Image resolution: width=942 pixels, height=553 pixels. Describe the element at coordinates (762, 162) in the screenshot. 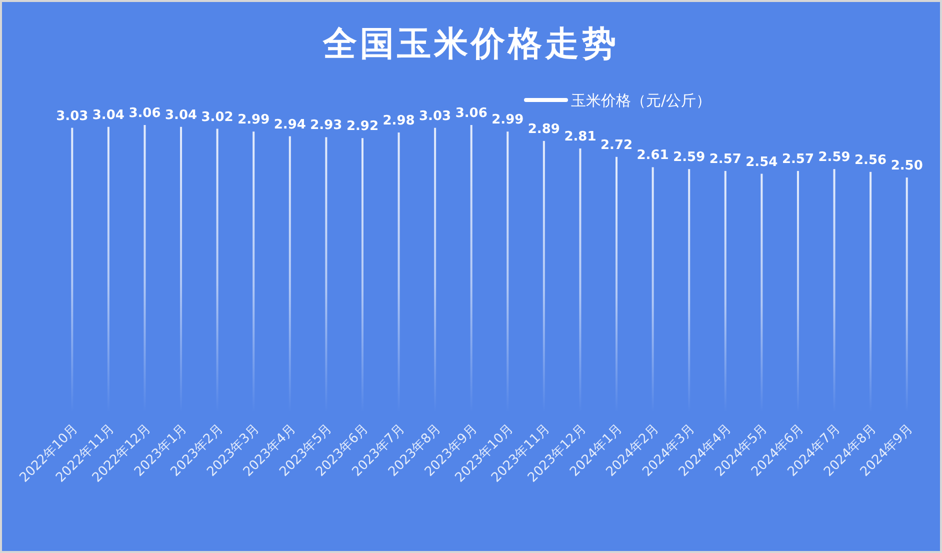

I see `data-label: 2.54` at that location.